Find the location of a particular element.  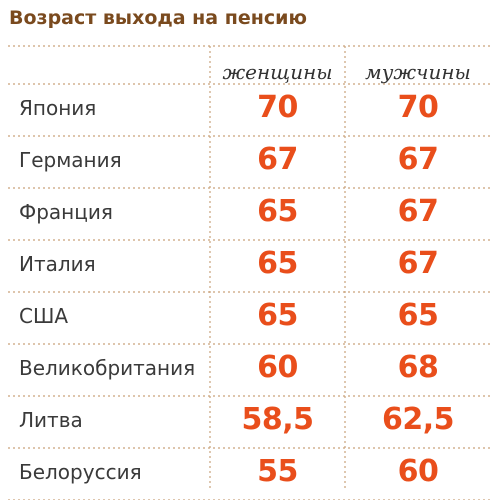

women-age-value: 67 is located at coordinates (277, 159).